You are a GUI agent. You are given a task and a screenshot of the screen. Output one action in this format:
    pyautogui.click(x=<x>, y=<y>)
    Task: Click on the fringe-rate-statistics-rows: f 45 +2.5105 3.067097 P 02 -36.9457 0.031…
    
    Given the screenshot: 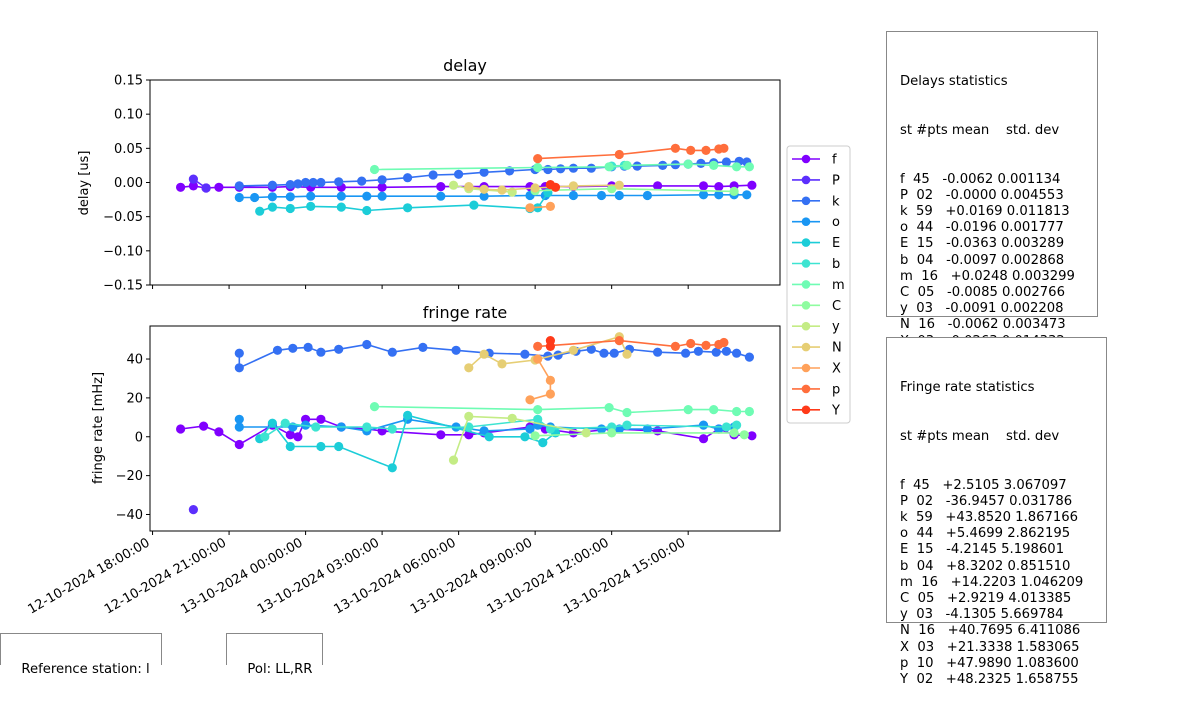 What is the action you would take?
    pyautogui.click(x=996, y=583)
    